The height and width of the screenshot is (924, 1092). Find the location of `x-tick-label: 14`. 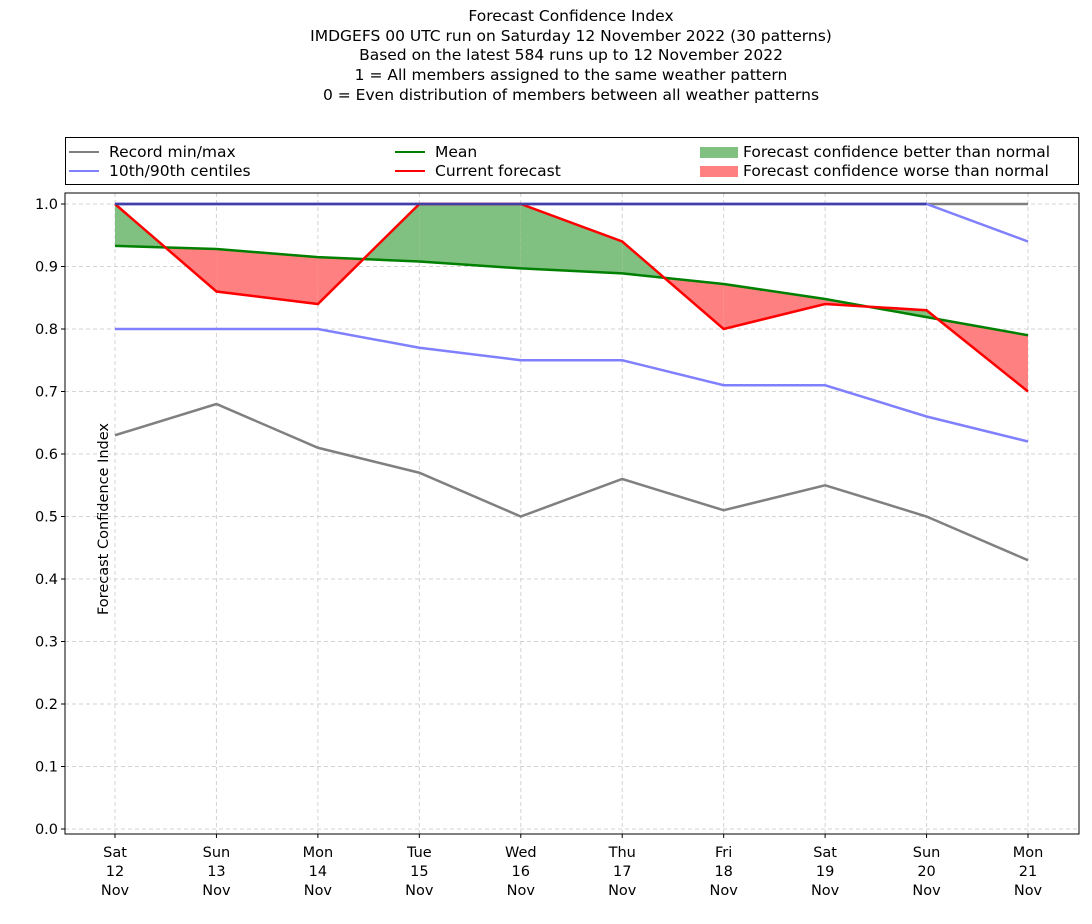

x-tick-label: 14 is located at coordinates (318, 872).